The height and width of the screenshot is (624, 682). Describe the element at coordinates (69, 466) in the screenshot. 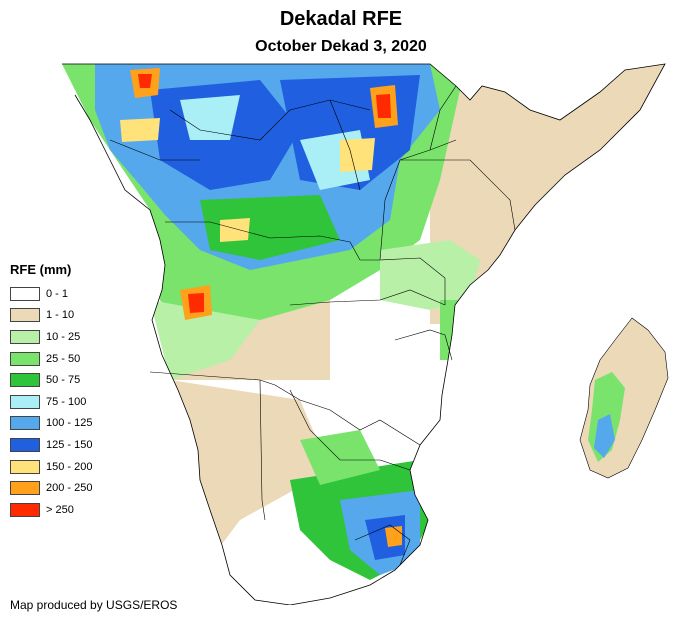

I see `legend-label: 150 - 200` at that location.